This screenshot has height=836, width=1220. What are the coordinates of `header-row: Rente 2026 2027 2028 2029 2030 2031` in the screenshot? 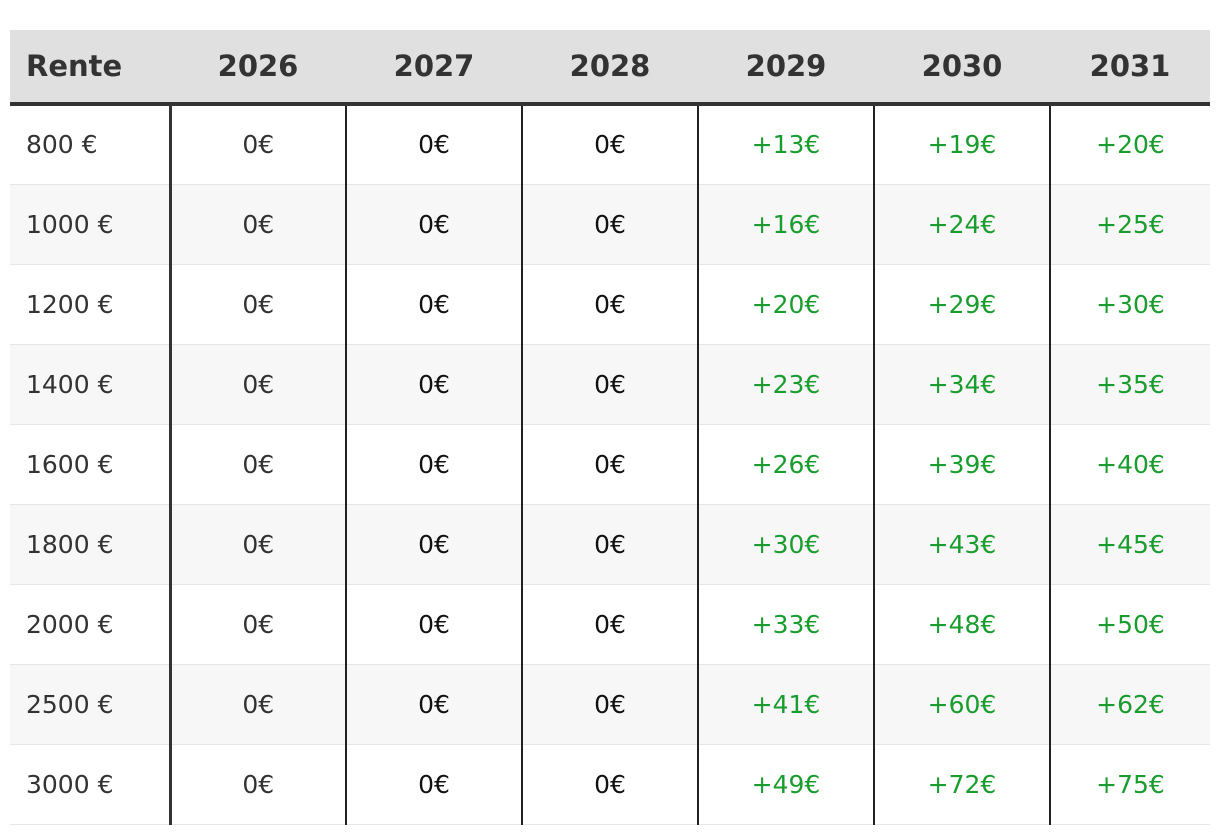 It's located at (610, 67).